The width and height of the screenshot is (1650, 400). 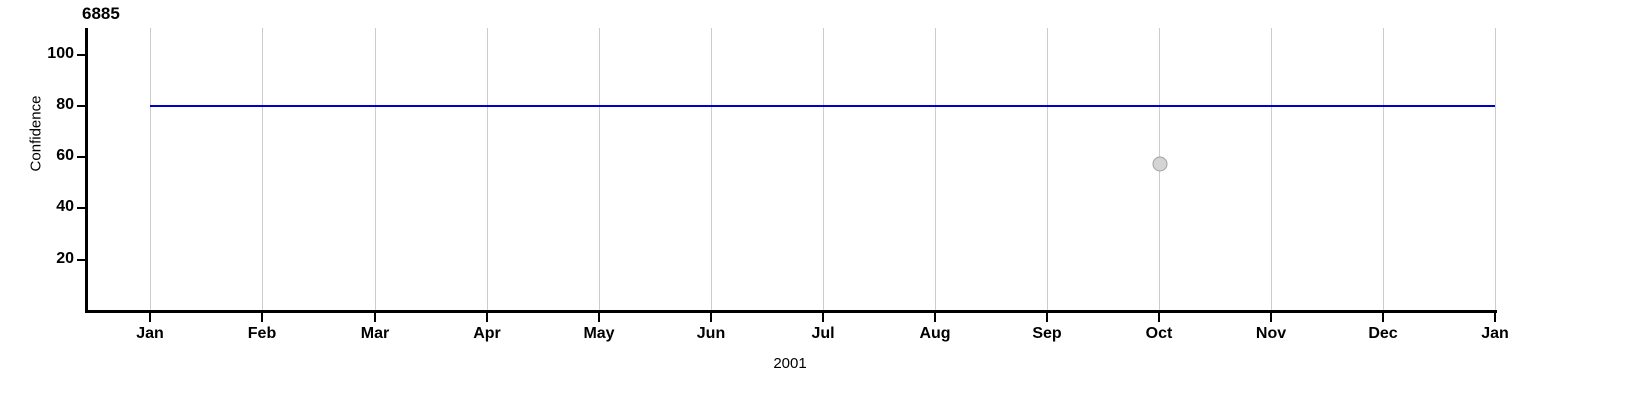 What do you see at coordinates (599, 333) in the screenshot?
I see `x-tick-label: May` at bounding box center [599, 333].